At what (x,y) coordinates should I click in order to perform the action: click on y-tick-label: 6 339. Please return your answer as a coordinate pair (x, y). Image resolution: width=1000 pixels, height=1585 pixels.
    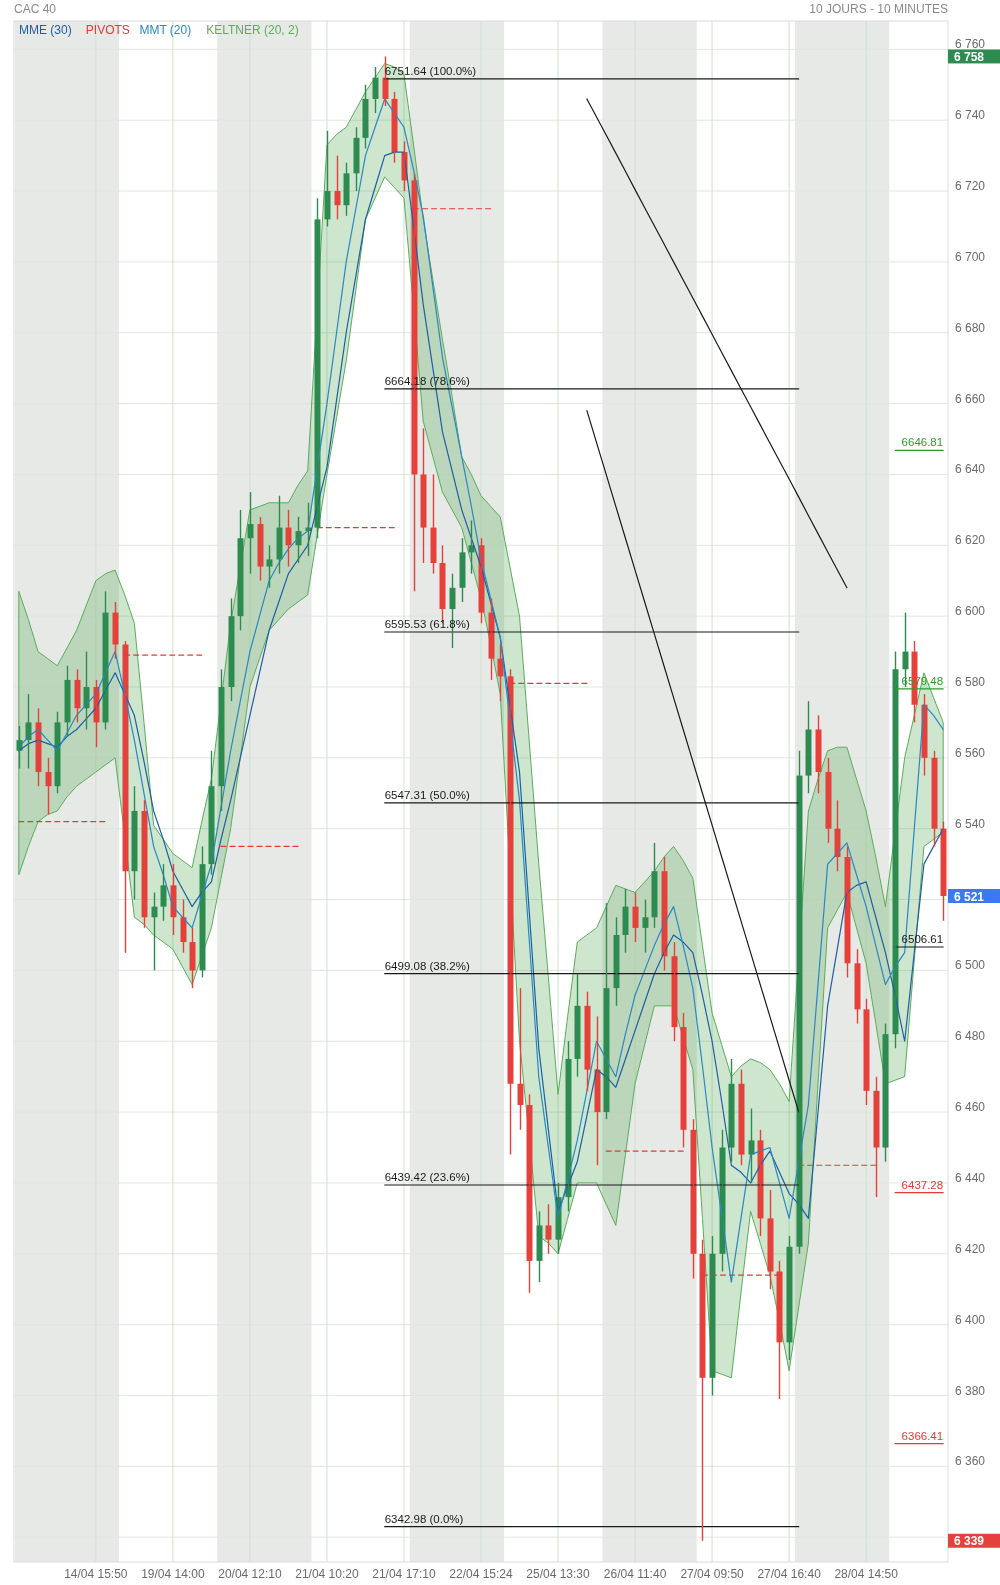
    Looking at the image, I should click on (969, 1541).